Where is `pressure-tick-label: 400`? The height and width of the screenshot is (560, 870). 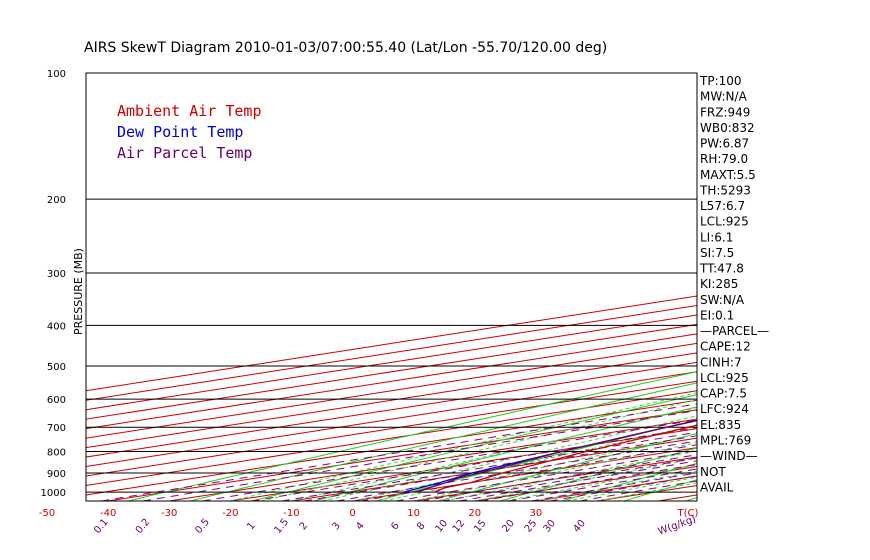 pressure-tick-label: 400 is located at coordinates (56, 326).